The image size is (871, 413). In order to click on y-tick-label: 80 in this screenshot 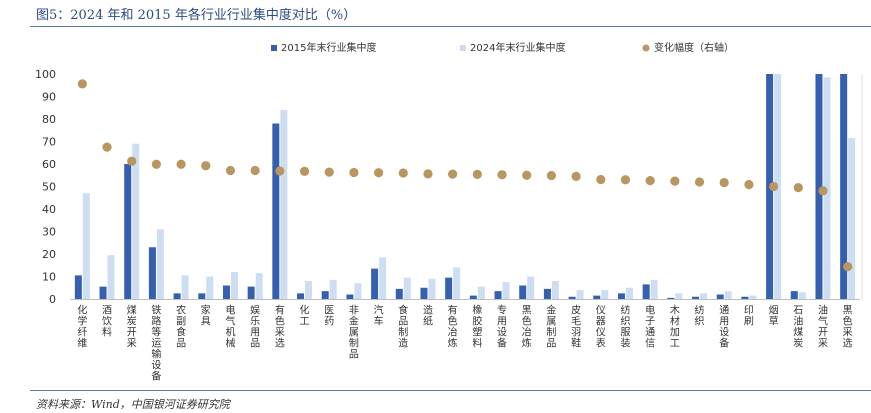, I will do `click(49, 119)`.